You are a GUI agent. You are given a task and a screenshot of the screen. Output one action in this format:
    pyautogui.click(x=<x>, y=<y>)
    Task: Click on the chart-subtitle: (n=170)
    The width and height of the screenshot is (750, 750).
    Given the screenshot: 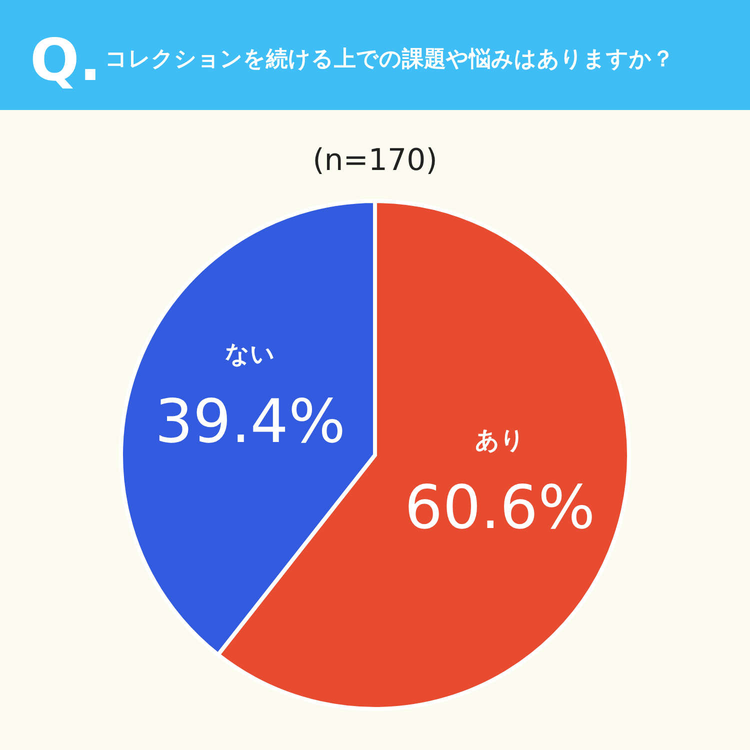 What is the action you would take?
    pyautogui.click(x=375, y=160)
    